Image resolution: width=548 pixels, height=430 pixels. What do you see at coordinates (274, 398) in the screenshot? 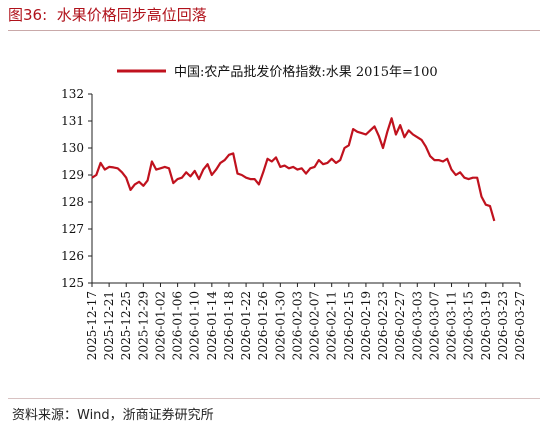
I see `source-divider` at bounding box center [274, 398].